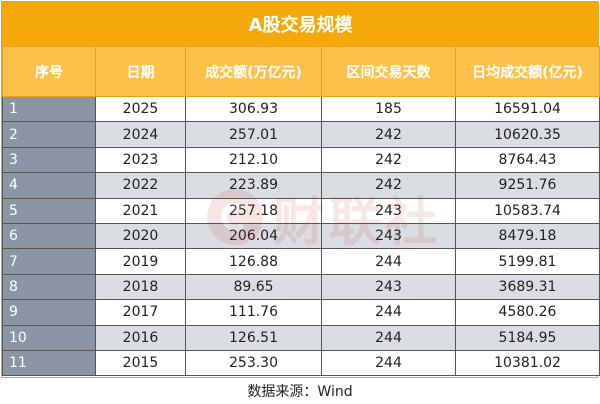 The height and width of the screenshot is (404, 600). I want to click on table-row: 2 2024 257.01 242 10620.35, so click(301, 134).